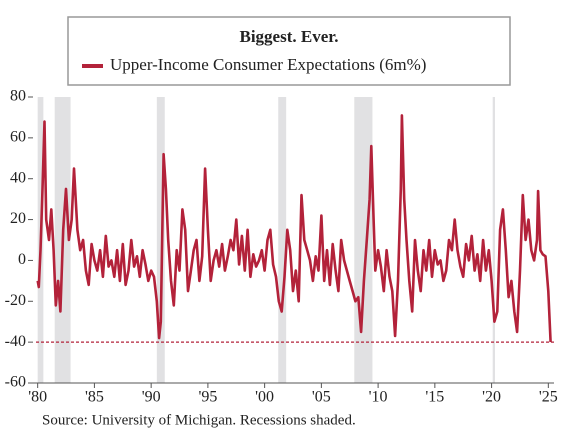 Image resolution: width=571 pixels, height=436 pixels. I want to click on y-tick-label: -60, so click(15, 382).